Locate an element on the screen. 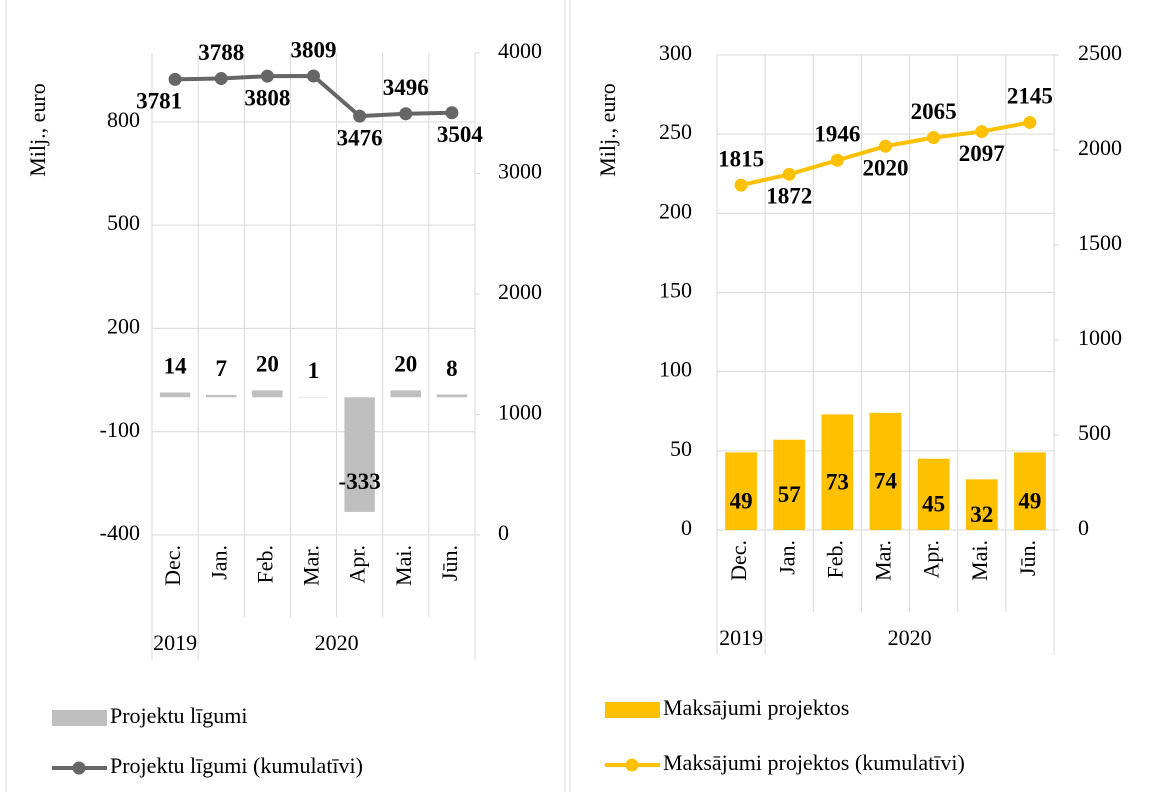 The width and height of the screenshot is (1150, 792). y-tick-label: 300 is located at coordinates (675, 52).